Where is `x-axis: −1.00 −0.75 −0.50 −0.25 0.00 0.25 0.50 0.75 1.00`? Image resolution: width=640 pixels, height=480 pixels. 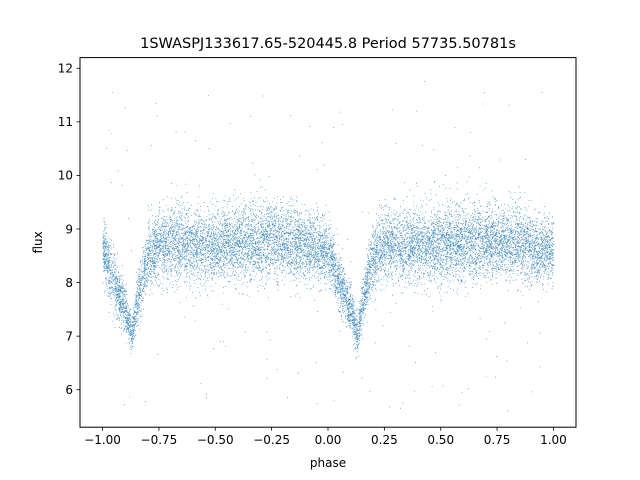 x-axis: −1.00 −0.75 −0.50 −0.25 0.00 0.25 0.50 0.75 1.00 is located at coordinates (325, 437).